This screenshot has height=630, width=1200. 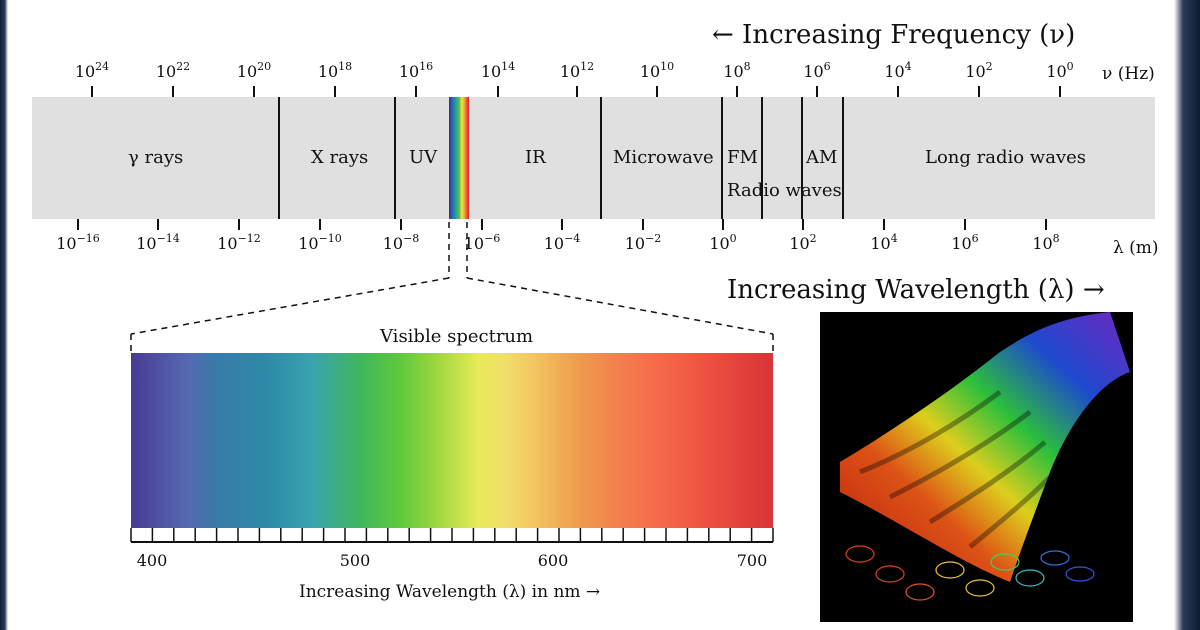 I want to click on wavelength-tick-label: 10⁰, so click(x=722, y=243).